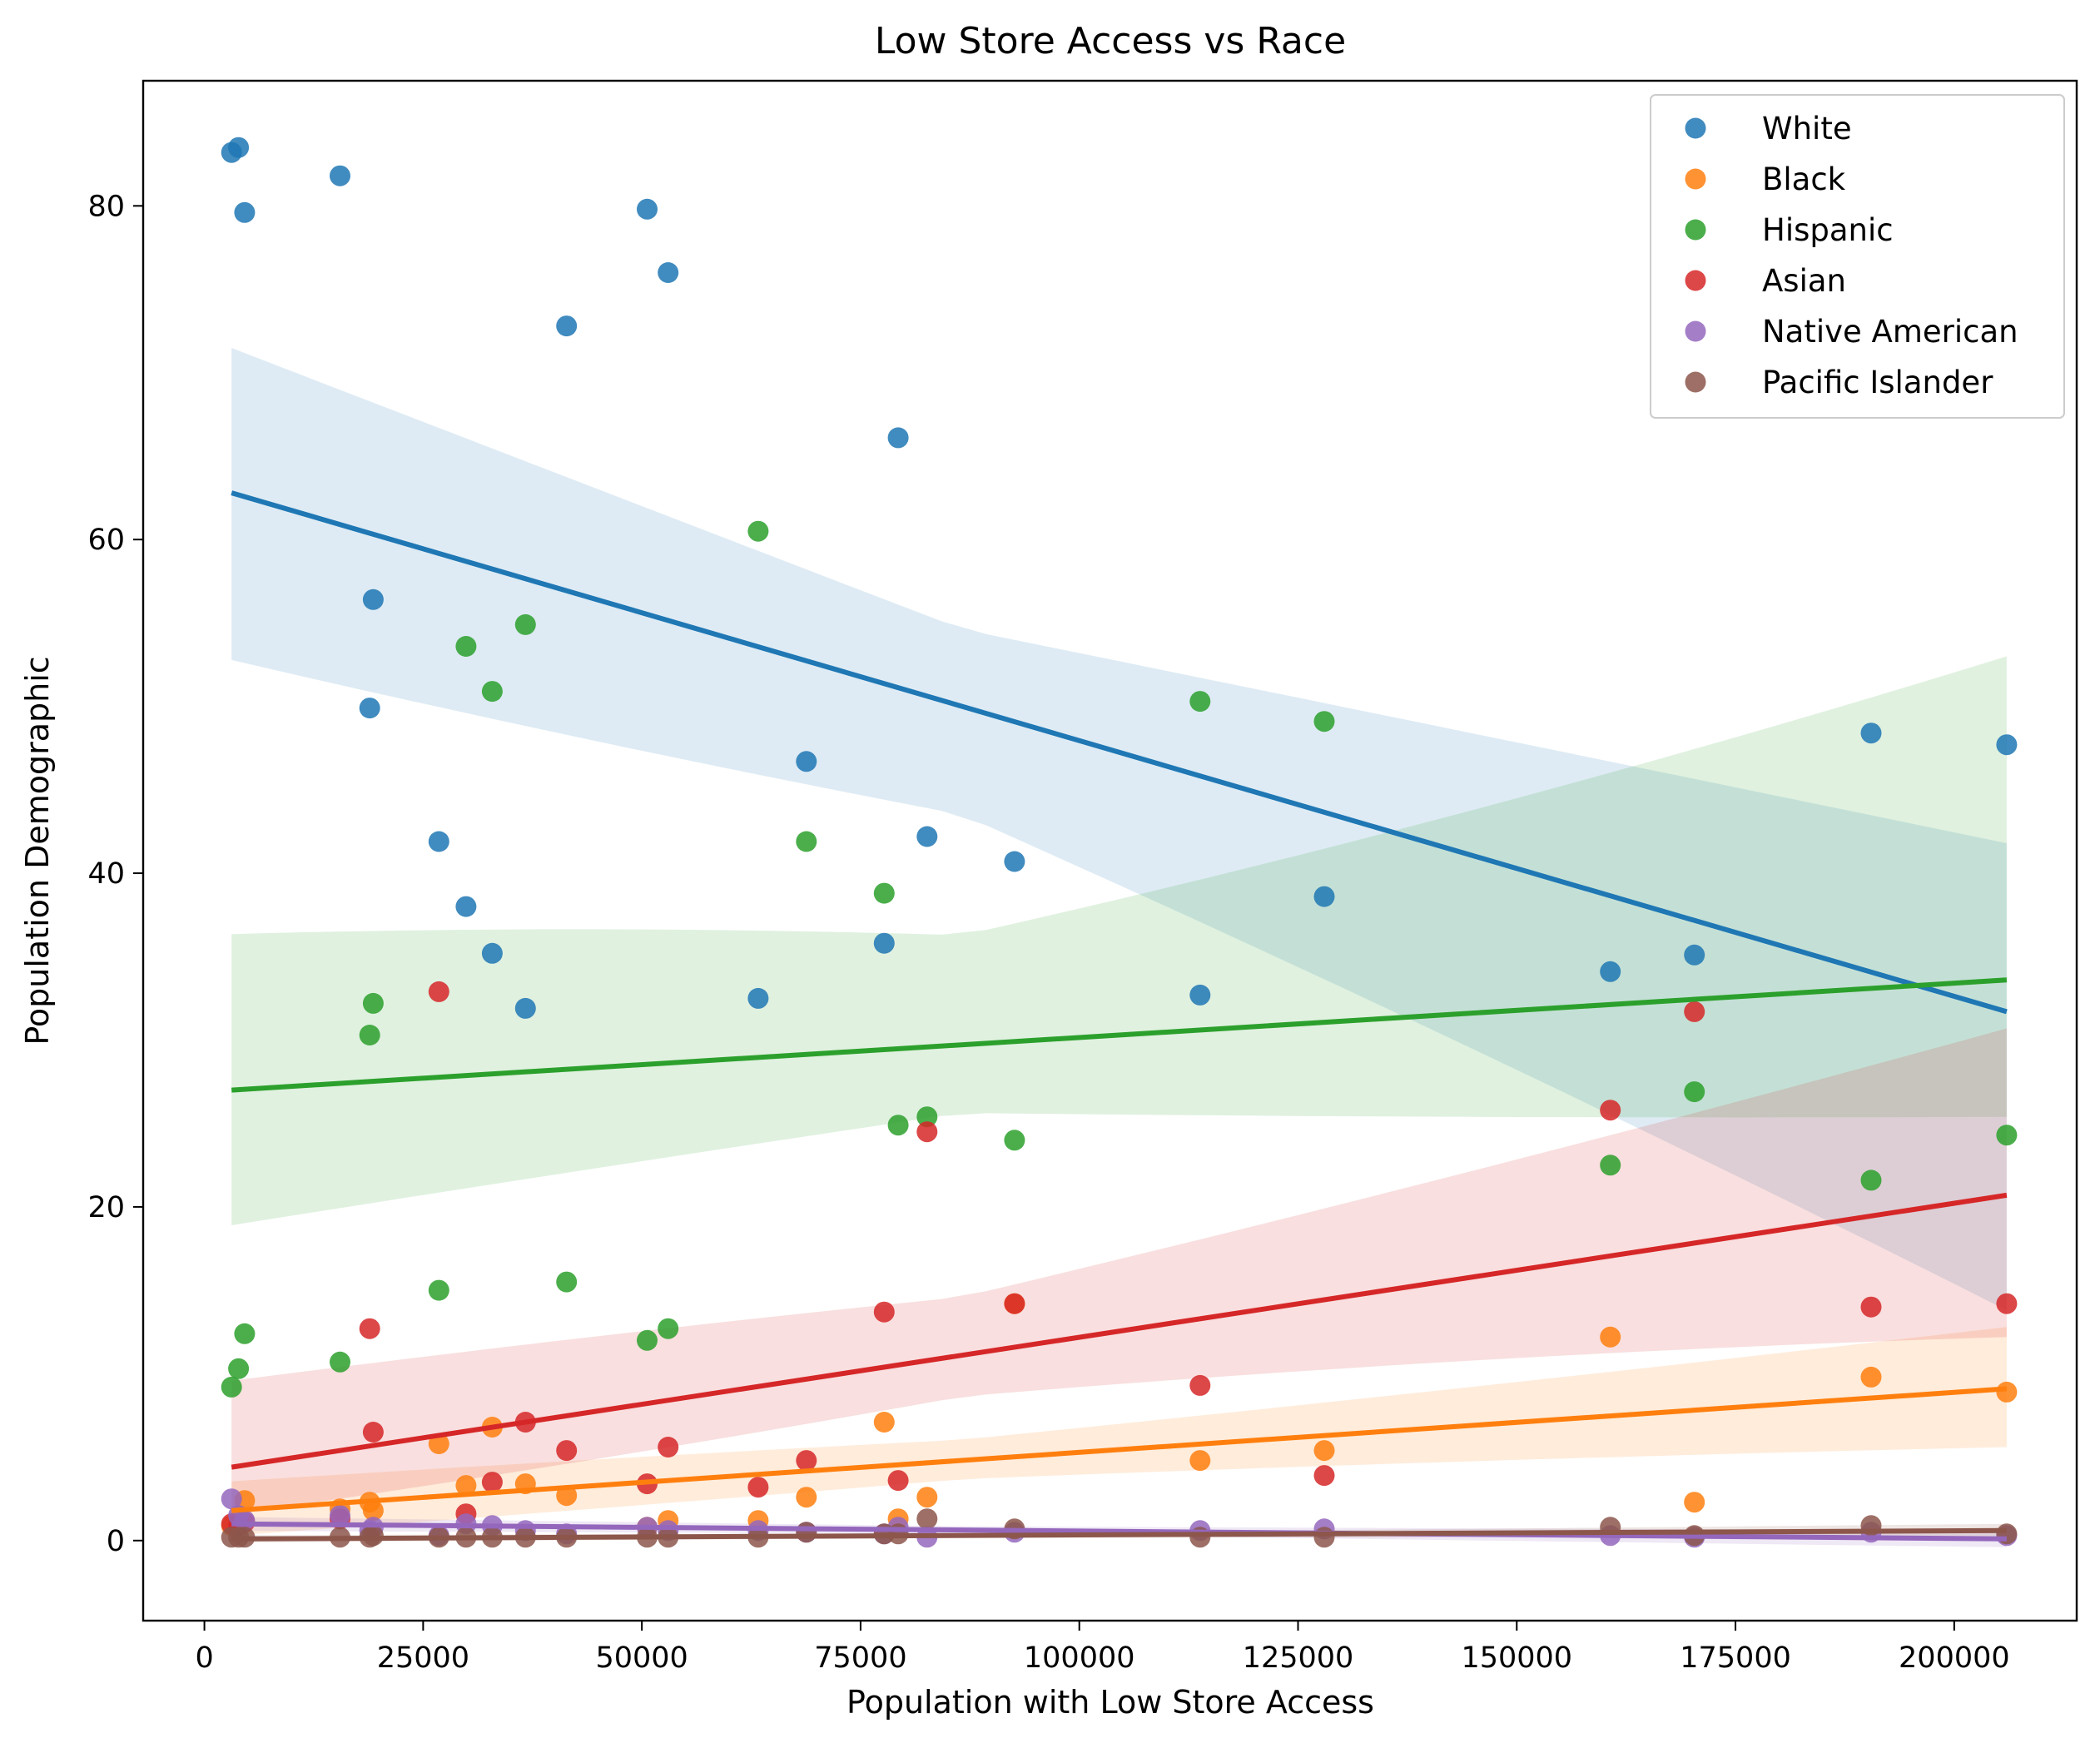 The width and height of the screenshot is (2100, 1748). Describe the element at coordinates (1696, 331) in the screenshot. I see `native-american-legend-marker` at that location.